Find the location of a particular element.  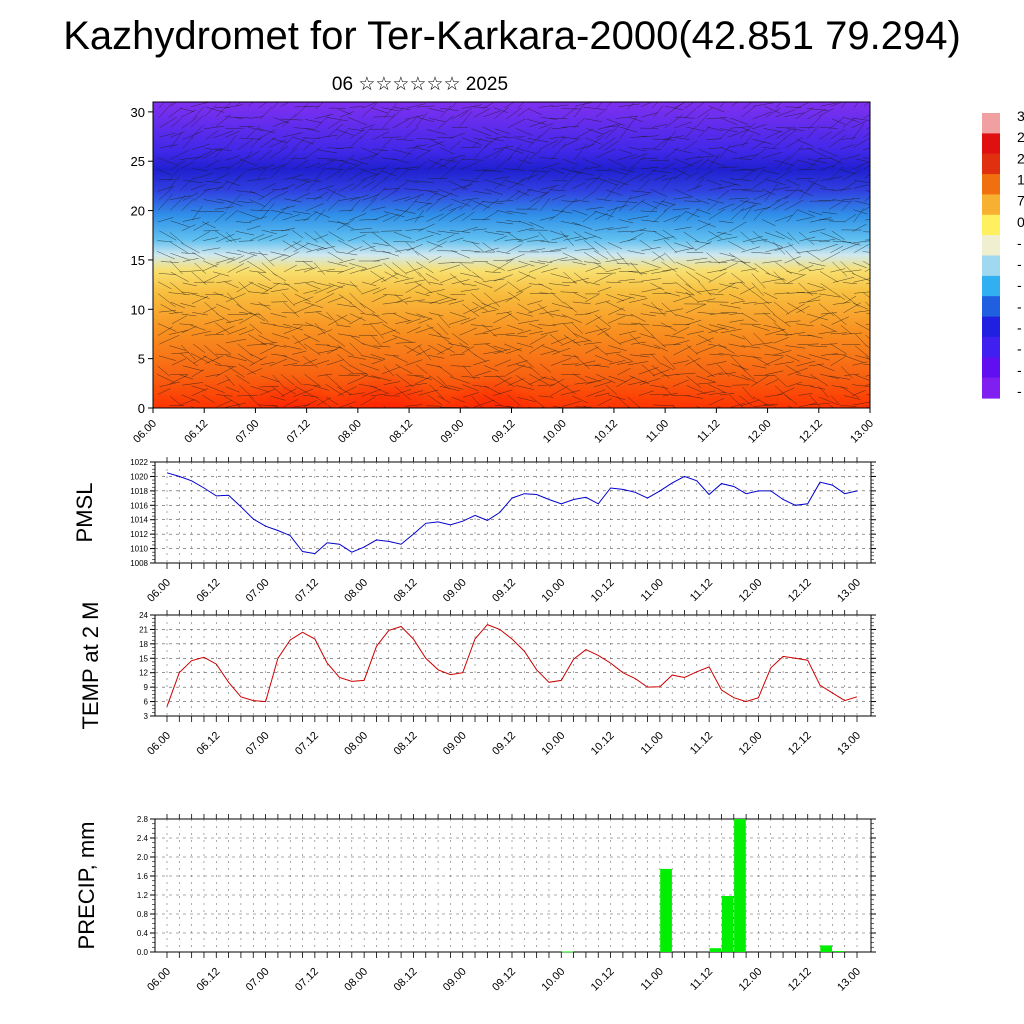

x-tick-label: 07.00 is located at coordinates (258, 980).